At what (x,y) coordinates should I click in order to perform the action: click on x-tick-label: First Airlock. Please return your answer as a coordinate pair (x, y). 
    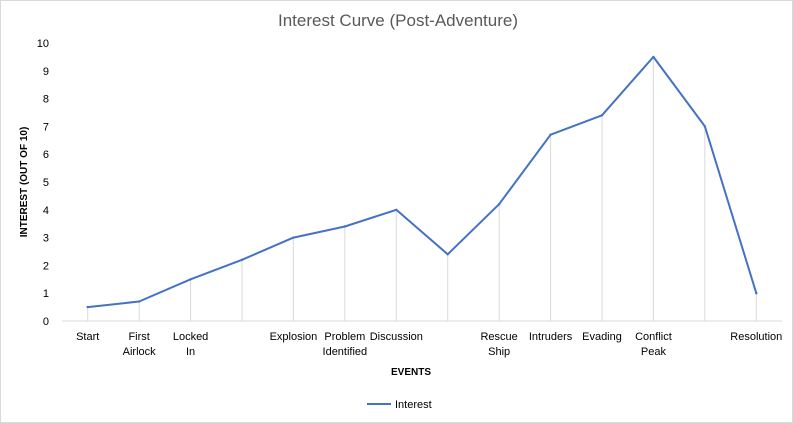
    Looking at the image, I should click on (140, 344).